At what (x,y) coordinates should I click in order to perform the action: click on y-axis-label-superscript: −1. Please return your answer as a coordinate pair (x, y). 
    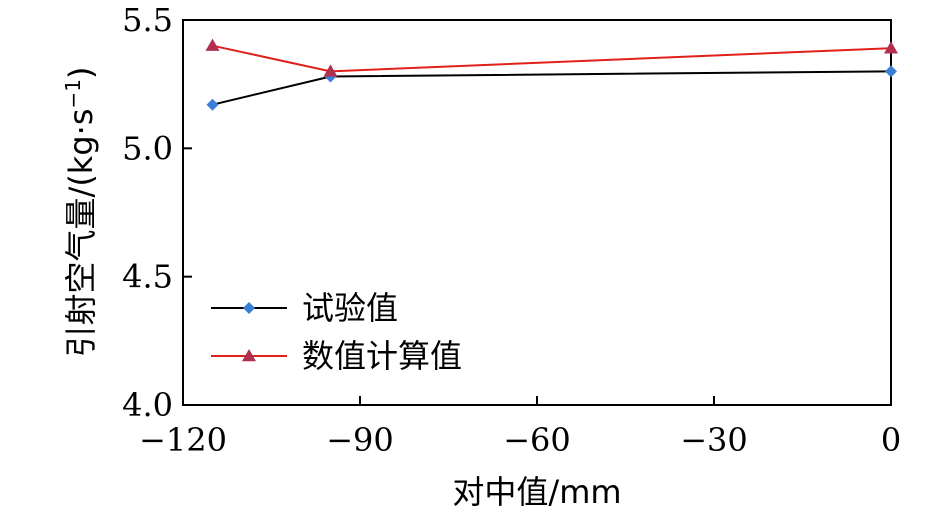
    Looking at the image, I should click on (73, 93).